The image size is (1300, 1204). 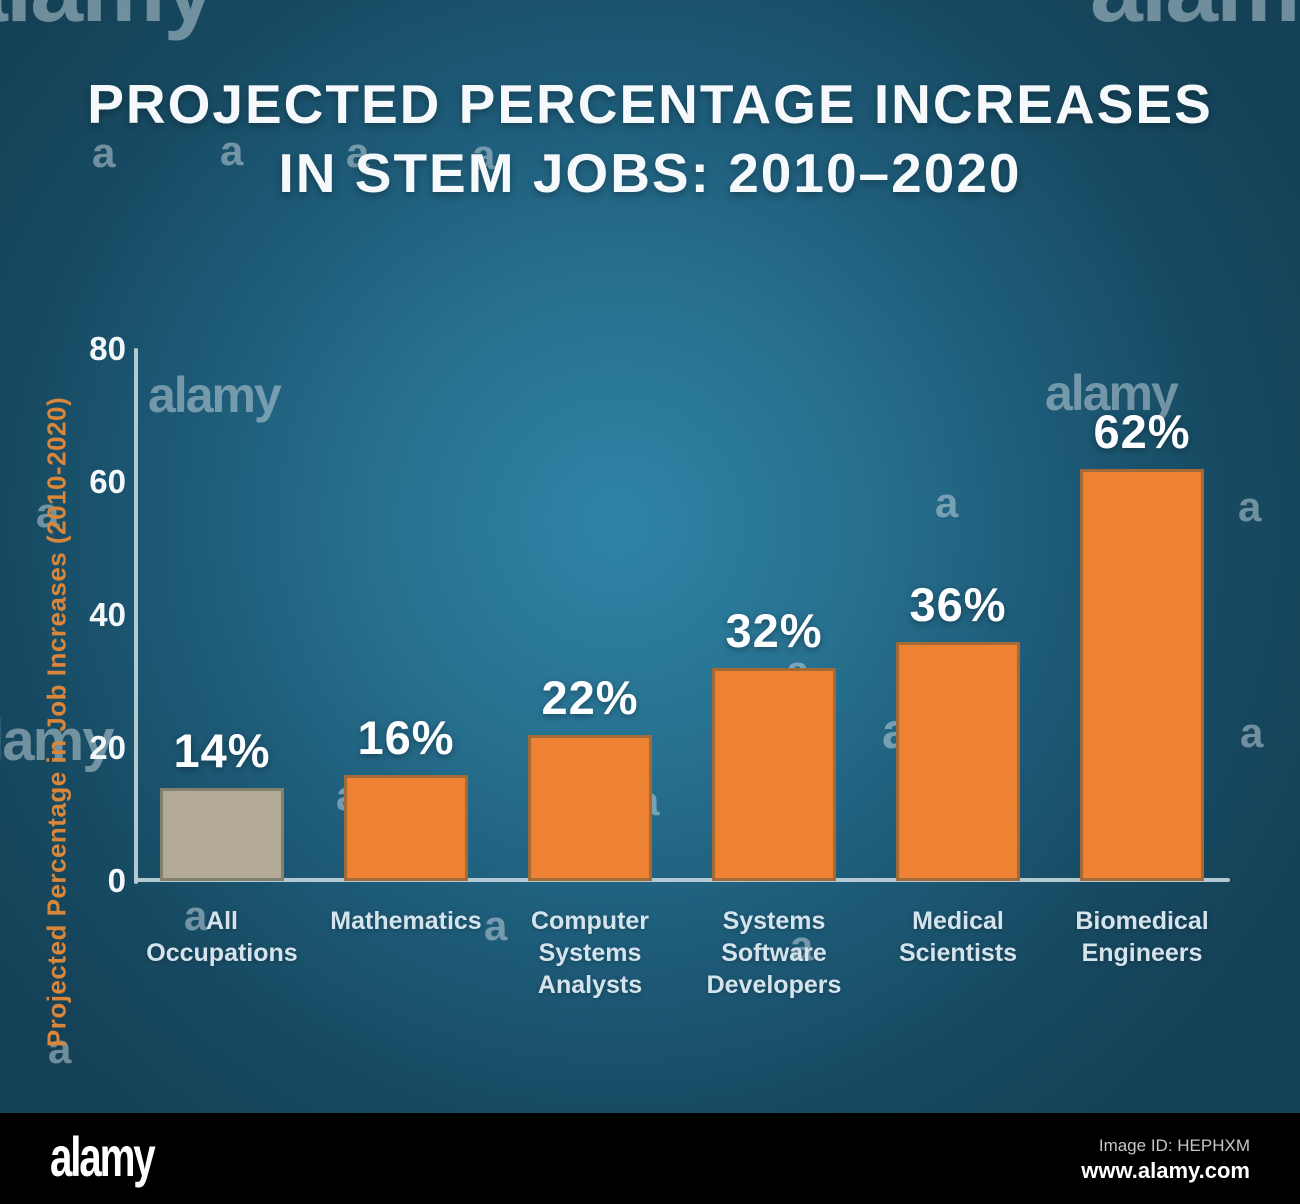 I want to click on category-label-line: Biomedical, so click(x=1142, y=921).